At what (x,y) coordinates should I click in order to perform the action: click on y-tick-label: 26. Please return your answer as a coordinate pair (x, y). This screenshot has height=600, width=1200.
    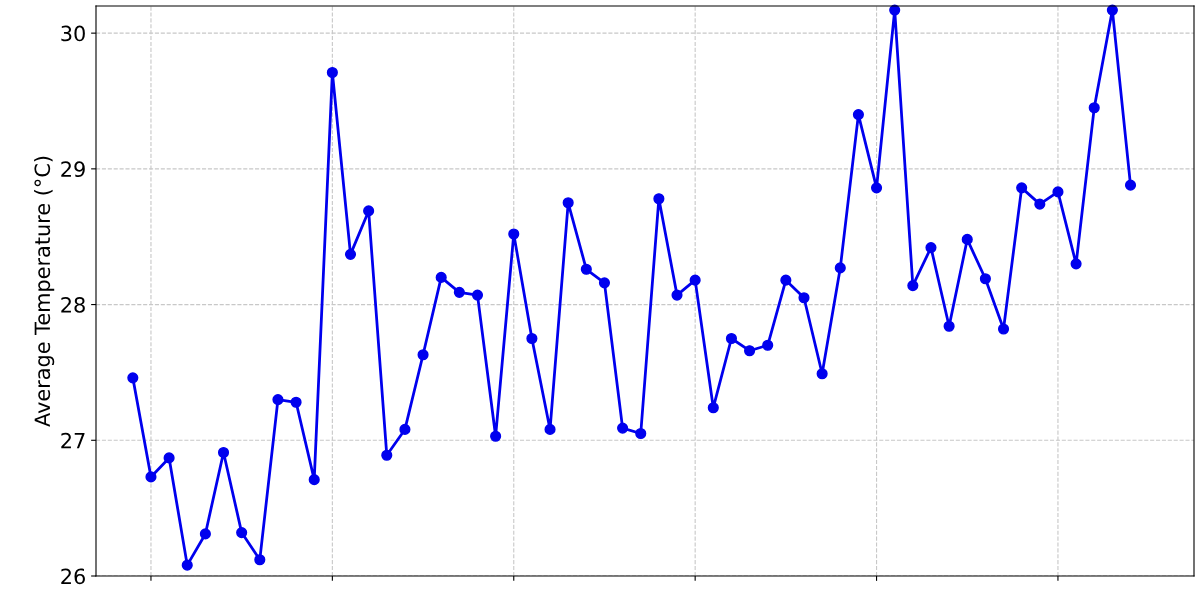
    Looking at the image, I should click on (73, 576).